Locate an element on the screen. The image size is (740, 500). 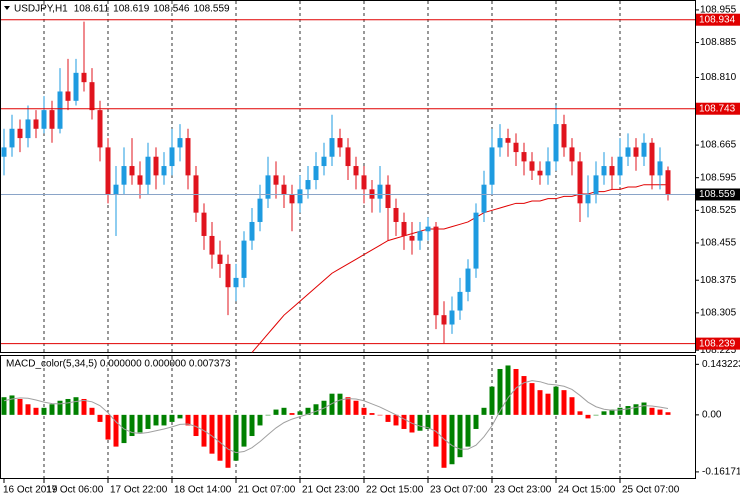
y-tick-label: 108.375 is located at coordinates (718, 280).